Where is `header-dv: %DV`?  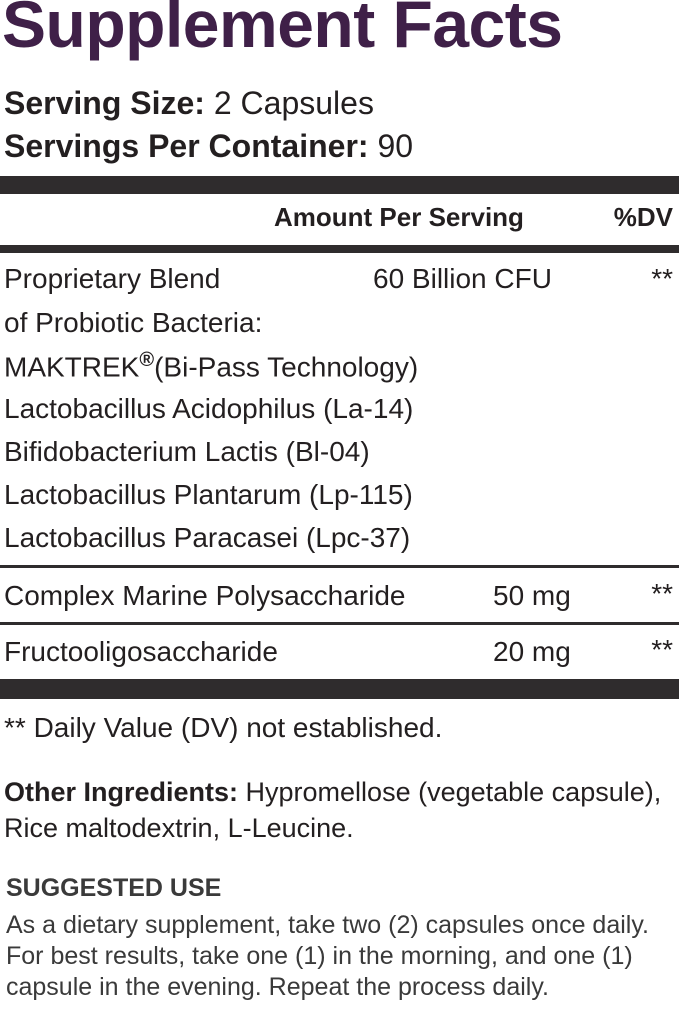
header-dv: %DV is located at coordinates (643, 217).